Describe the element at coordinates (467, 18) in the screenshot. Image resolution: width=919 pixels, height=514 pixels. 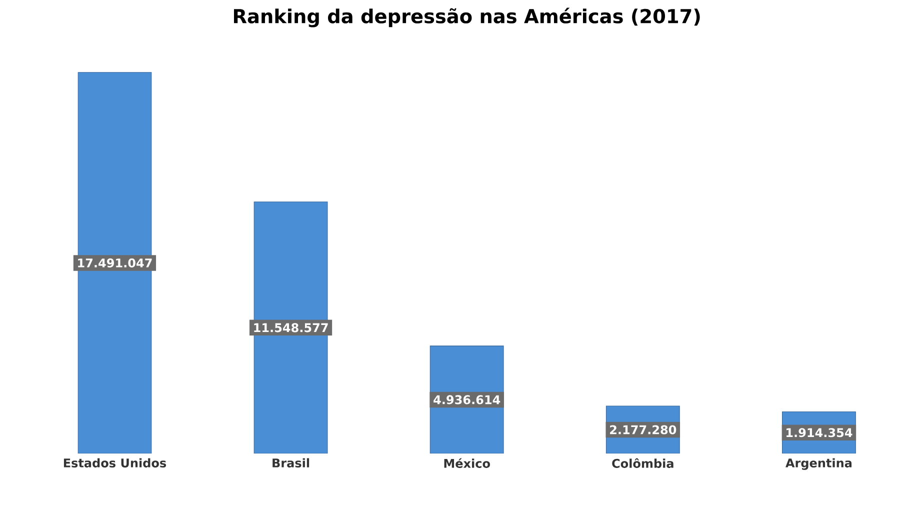
I see `chart-title: Ranking da depressão nas Américas (2017)` at that location.